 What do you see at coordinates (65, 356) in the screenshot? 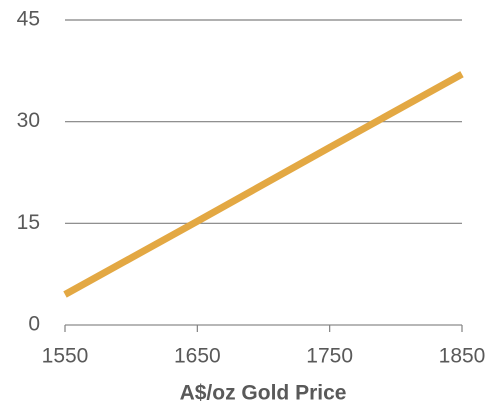
I see `x-tick-label: 1550` at bounding box center [65, 356].